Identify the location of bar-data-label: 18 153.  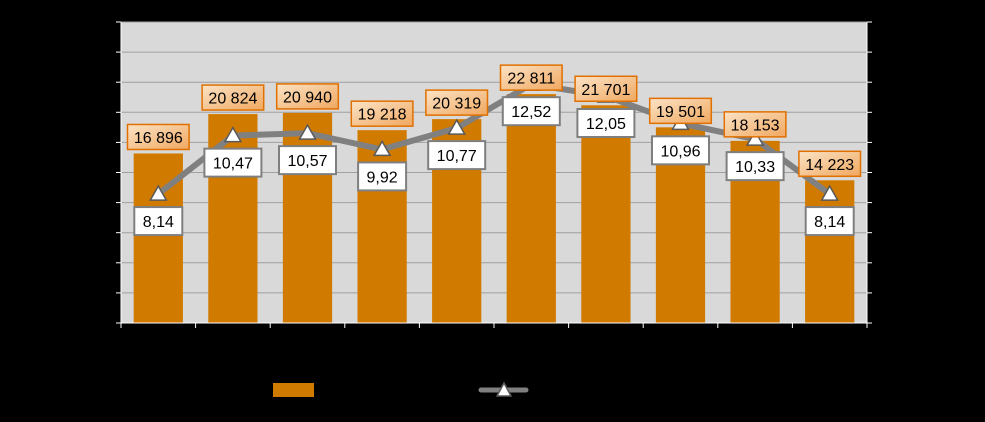
(755, 125).